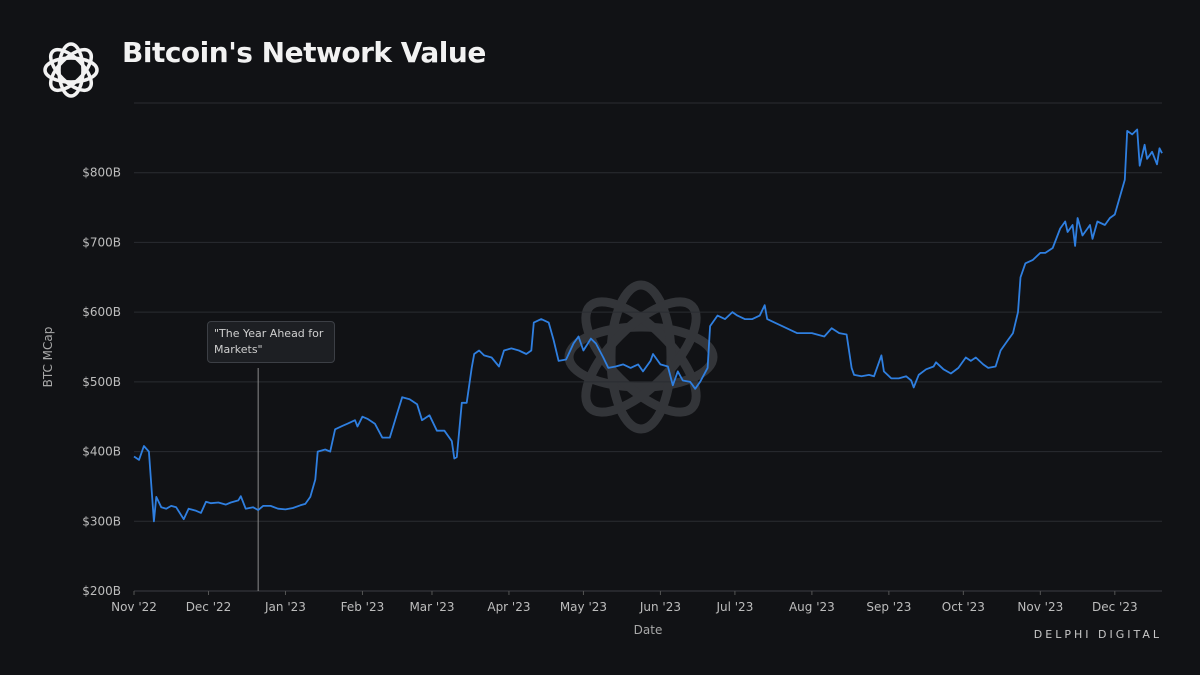  Describe the element at coordinates (660, 607) in the screenshot. I see `x-tick-label: Jun '23` at that location.